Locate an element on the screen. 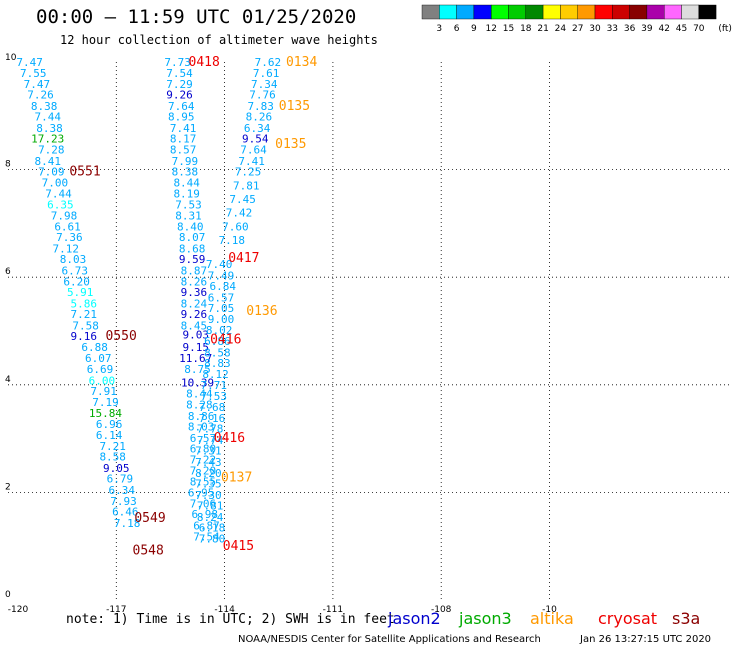  legend-jason3: jason3 is located at coordinates (485, 618).